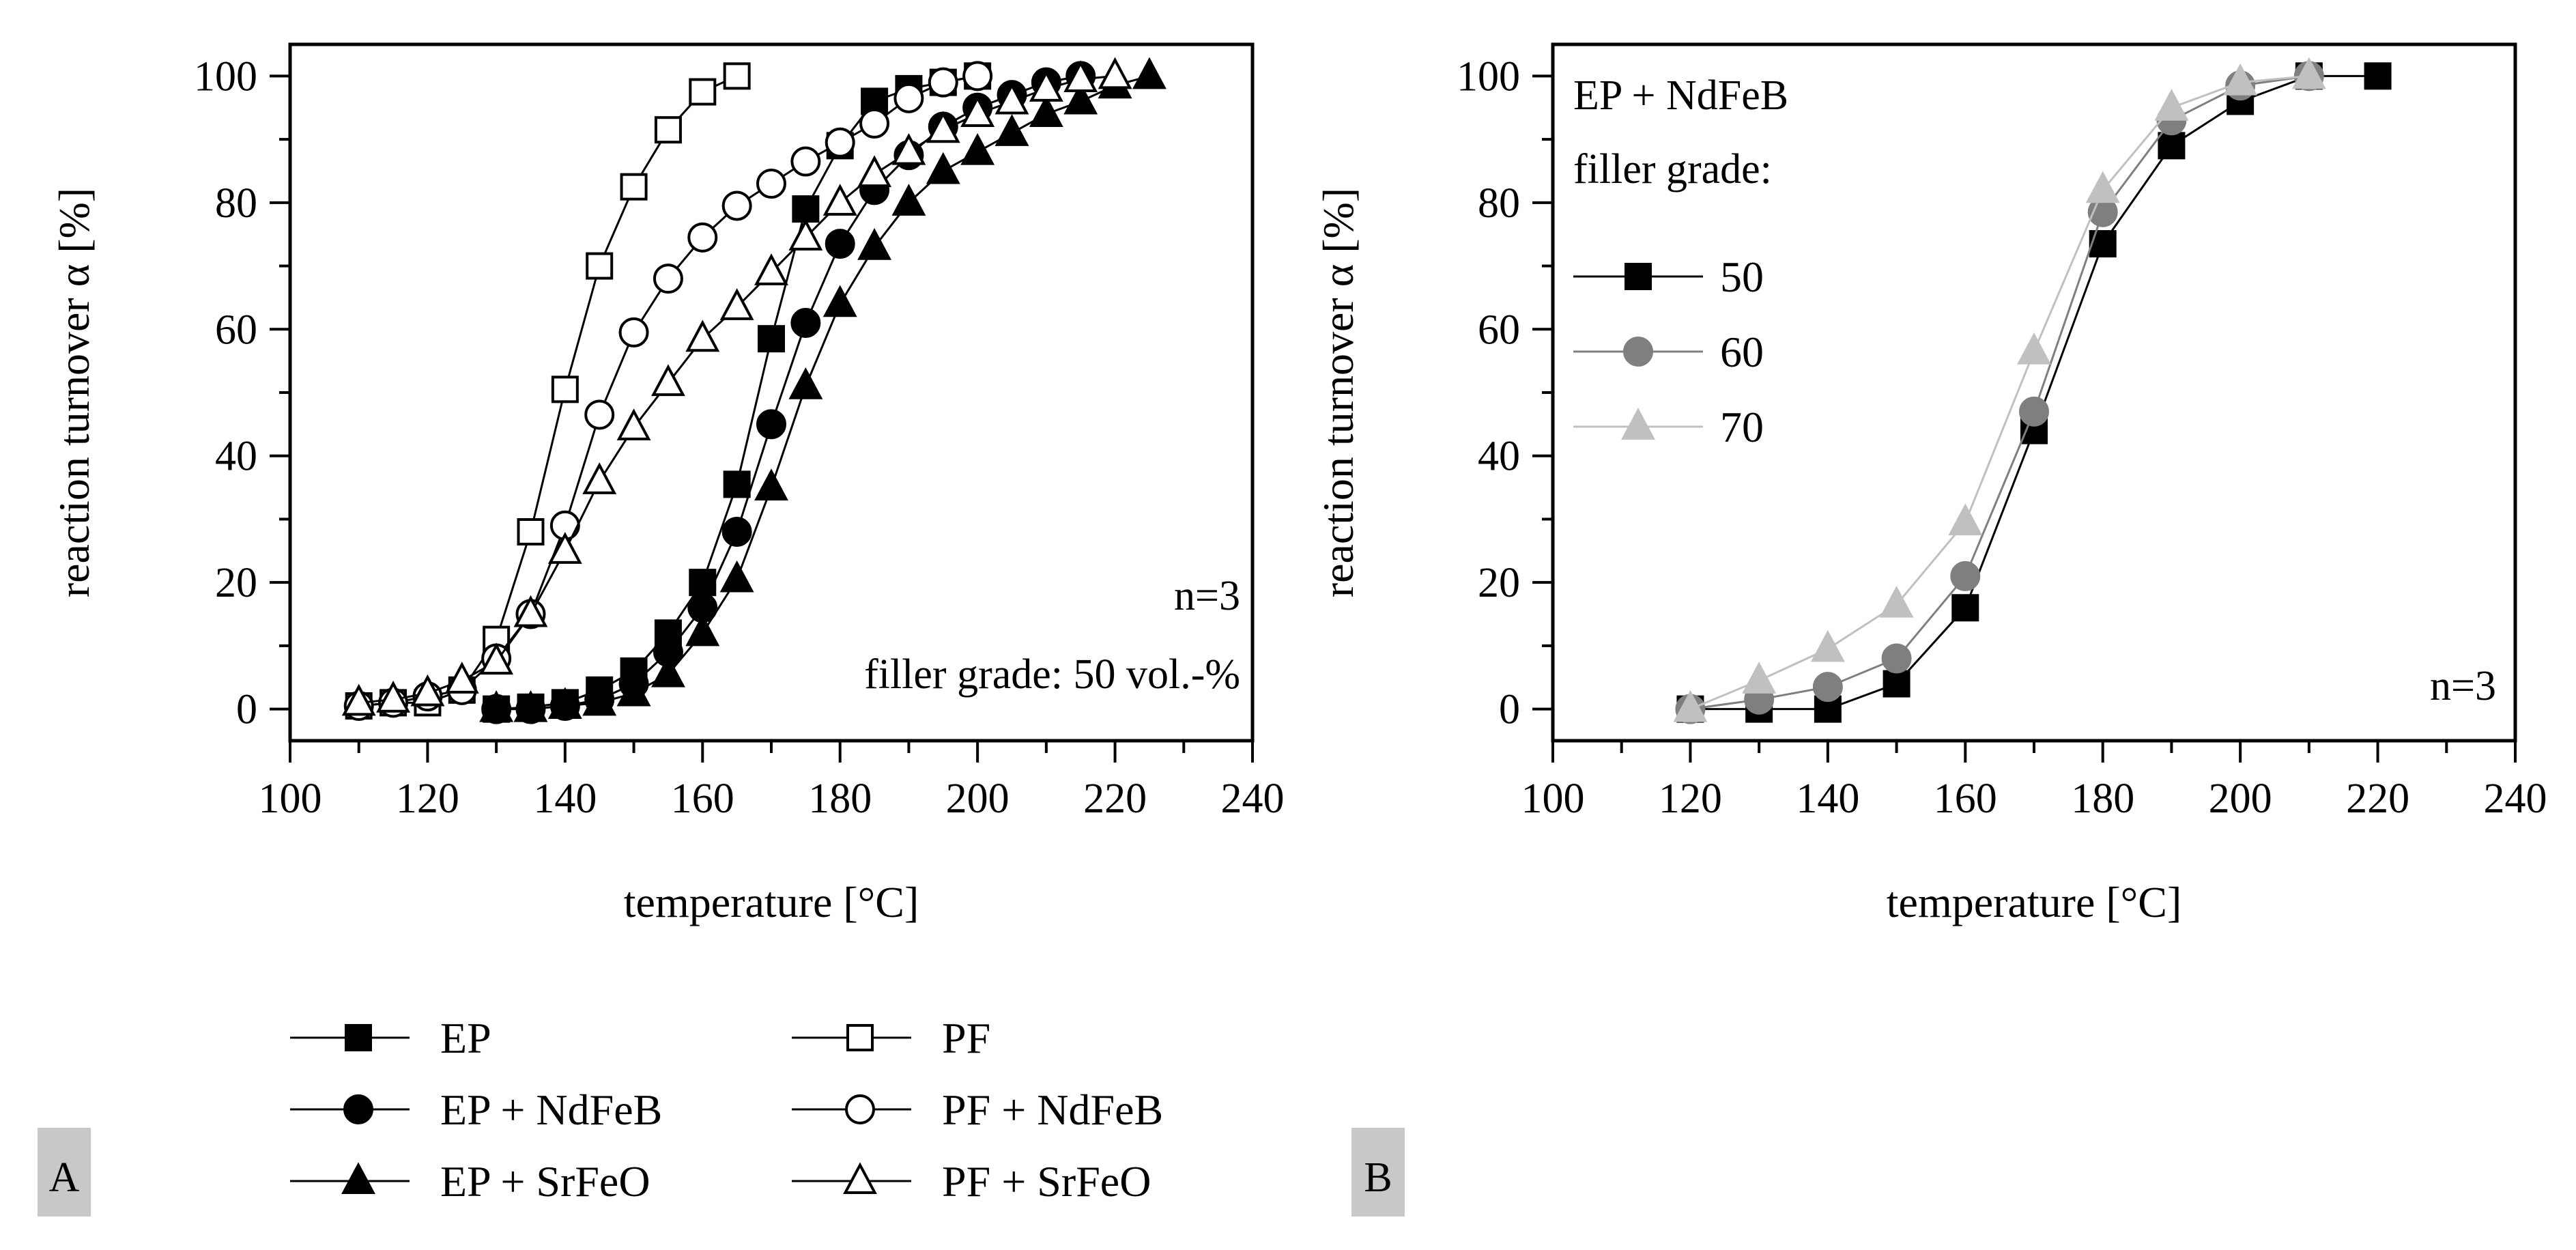 The image size is (2576, 1250). What do you see at coordinates (427, 799) in the screenshot?
I see `x-tick-label: 120` at bounding box center [427, 799].